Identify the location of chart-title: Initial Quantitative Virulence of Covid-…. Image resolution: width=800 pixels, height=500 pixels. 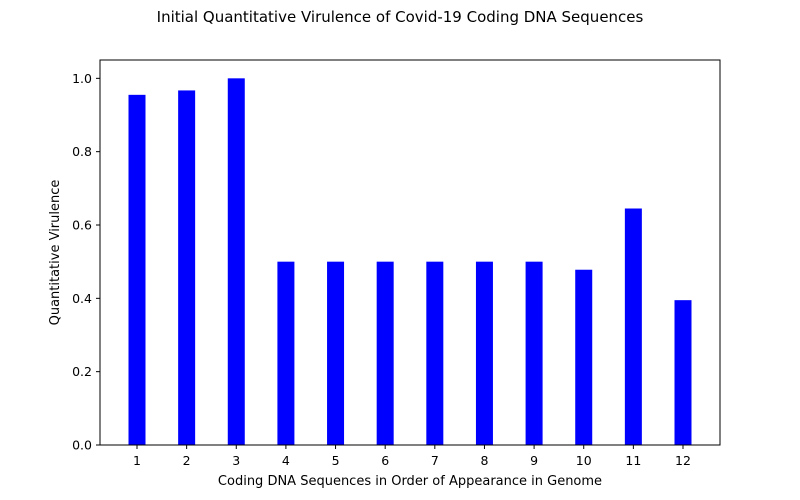
(400, 17).